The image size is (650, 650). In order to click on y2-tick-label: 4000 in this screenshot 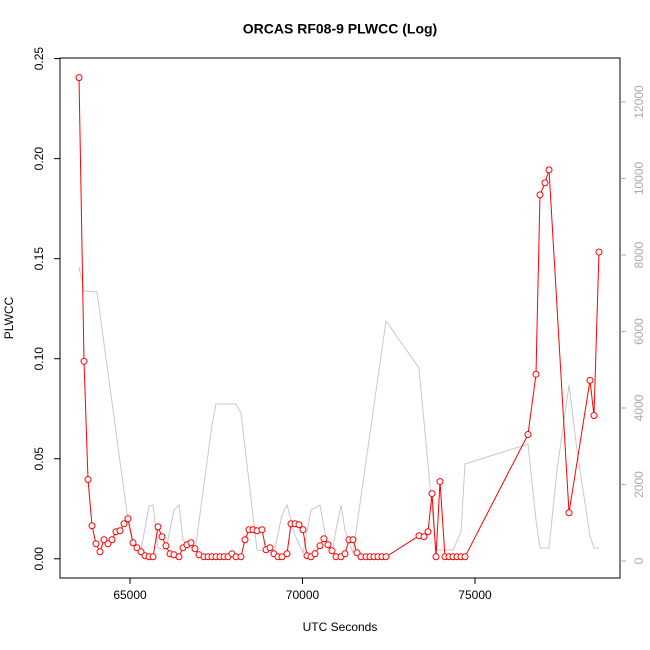, I will do `click(639, 407)`.